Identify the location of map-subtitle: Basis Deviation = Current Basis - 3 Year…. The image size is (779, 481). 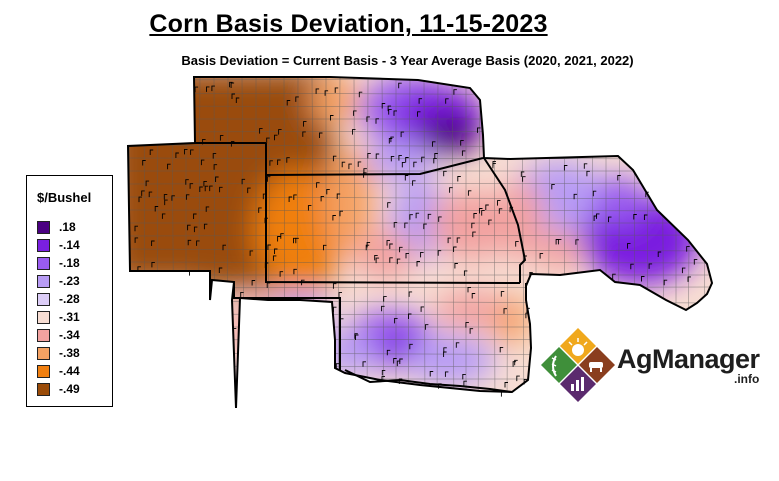
(407, 60).